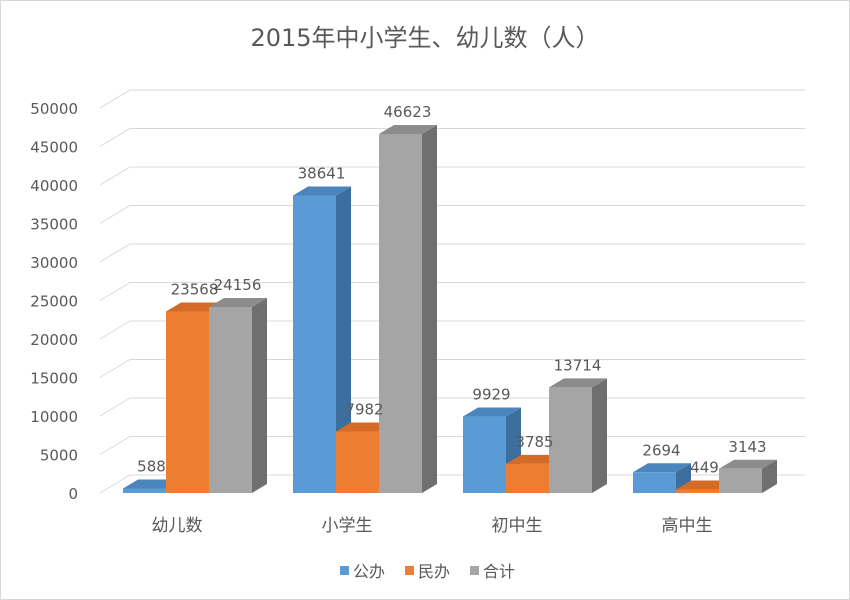  I want to click on x-tick-label: 初中生, so click(517, 526).